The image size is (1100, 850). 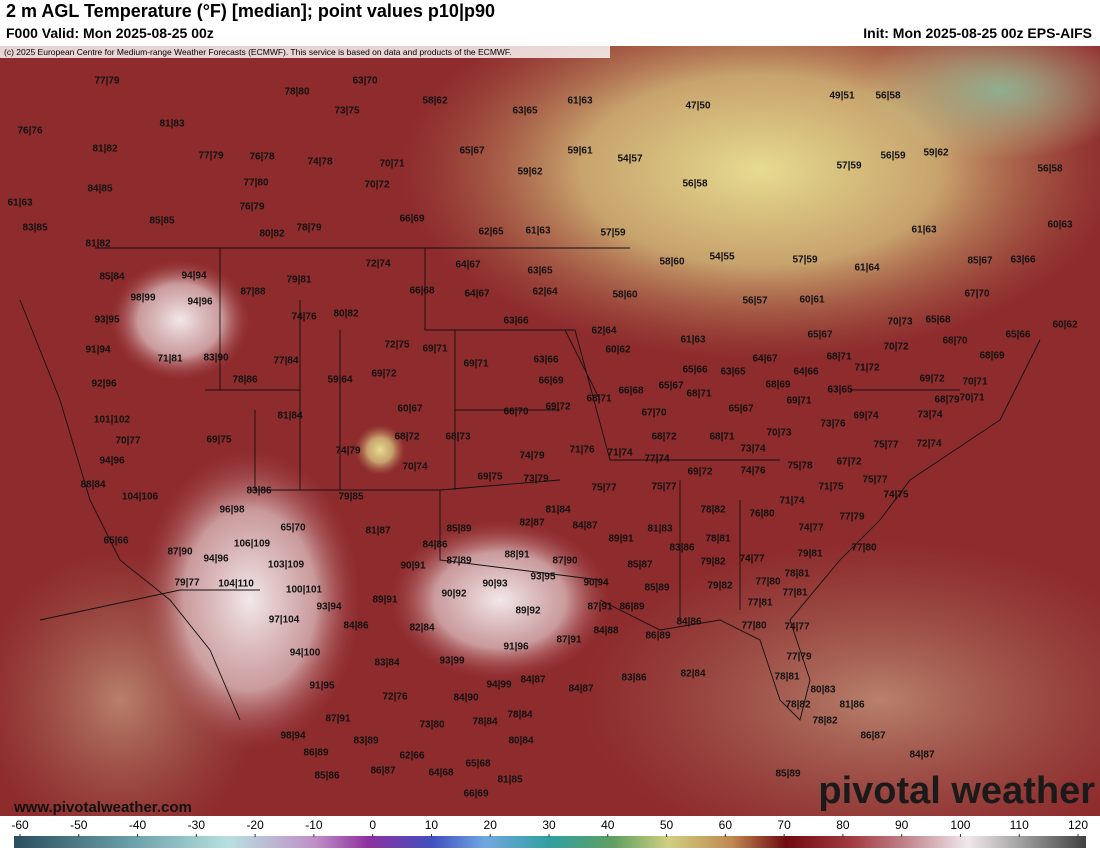 What do you see at coordinates (252, 292) in the screenshot?
I see `point-value: 87|88` at bounding box center [252, 292].